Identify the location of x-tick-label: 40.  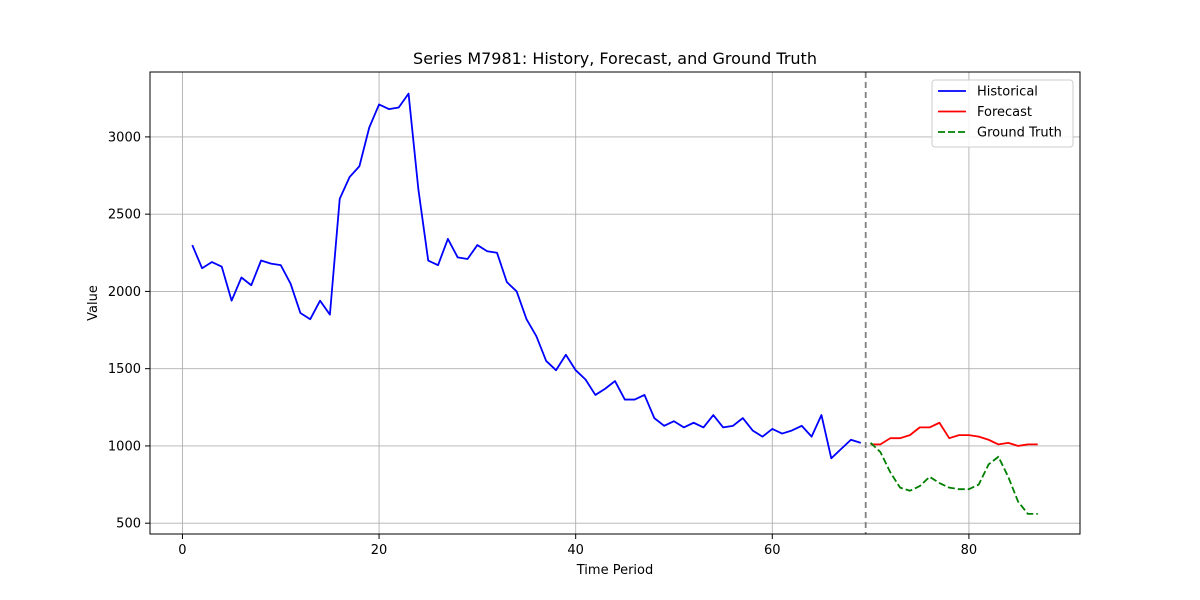
(575, 550).